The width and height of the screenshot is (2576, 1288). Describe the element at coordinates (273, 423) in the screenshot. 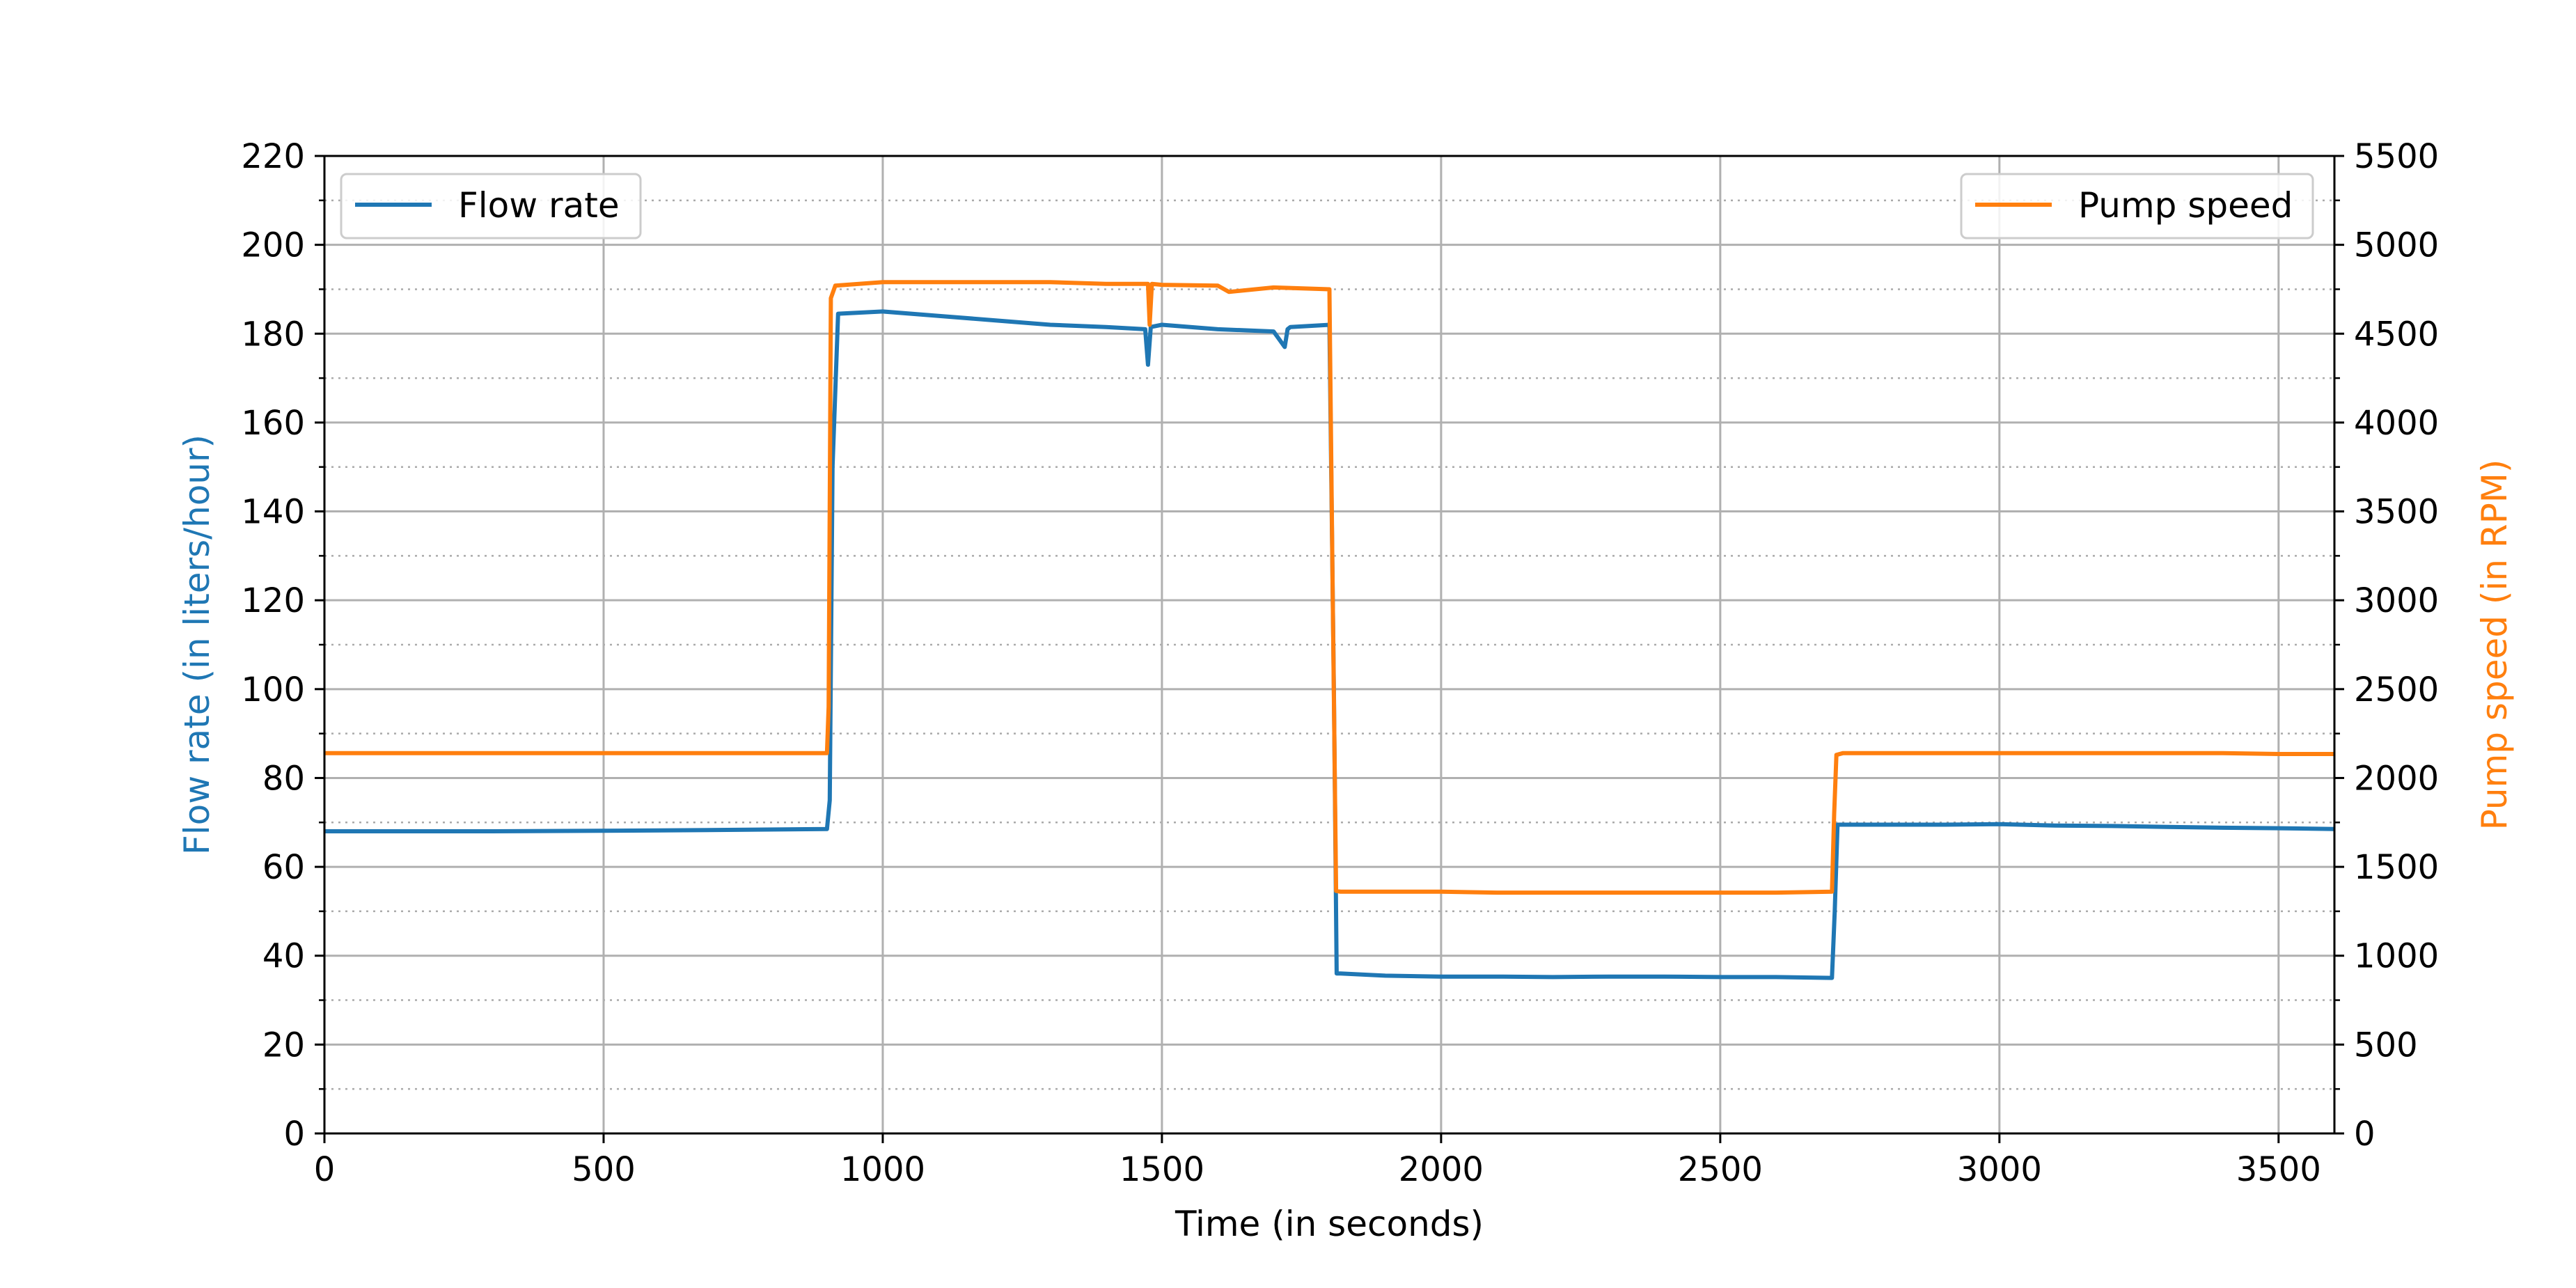

I see `y-left-tick-label: 160` at that location.